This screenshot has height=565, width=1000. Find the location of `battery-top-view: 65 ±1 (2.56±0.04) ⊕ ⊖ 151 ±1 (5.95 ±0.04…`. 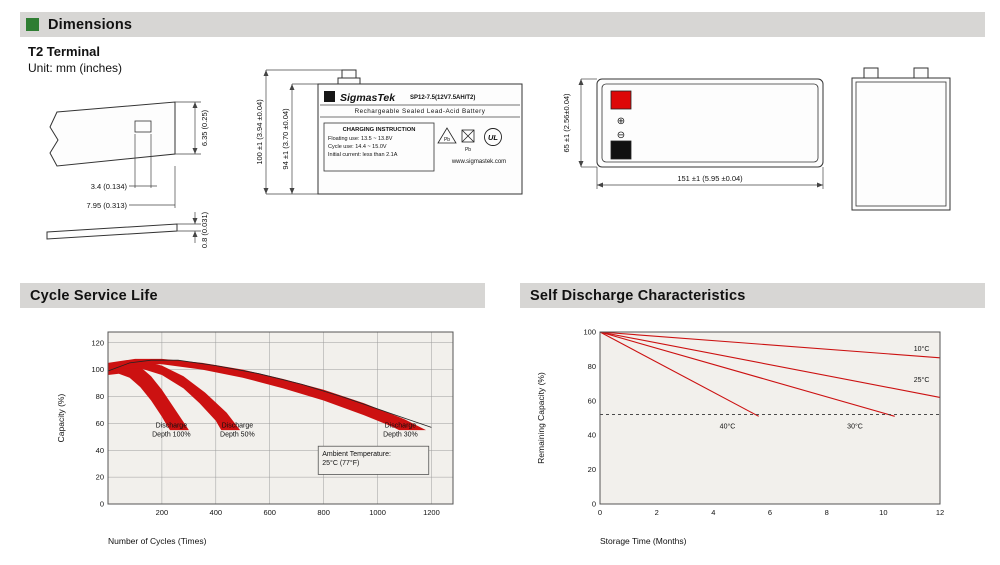

battery-top-view: 65 ±1 (2.56±0.04) ⊕ ⊖ 151 ±1 (5.95 ±0.04… is located at coordinates (693, 133).